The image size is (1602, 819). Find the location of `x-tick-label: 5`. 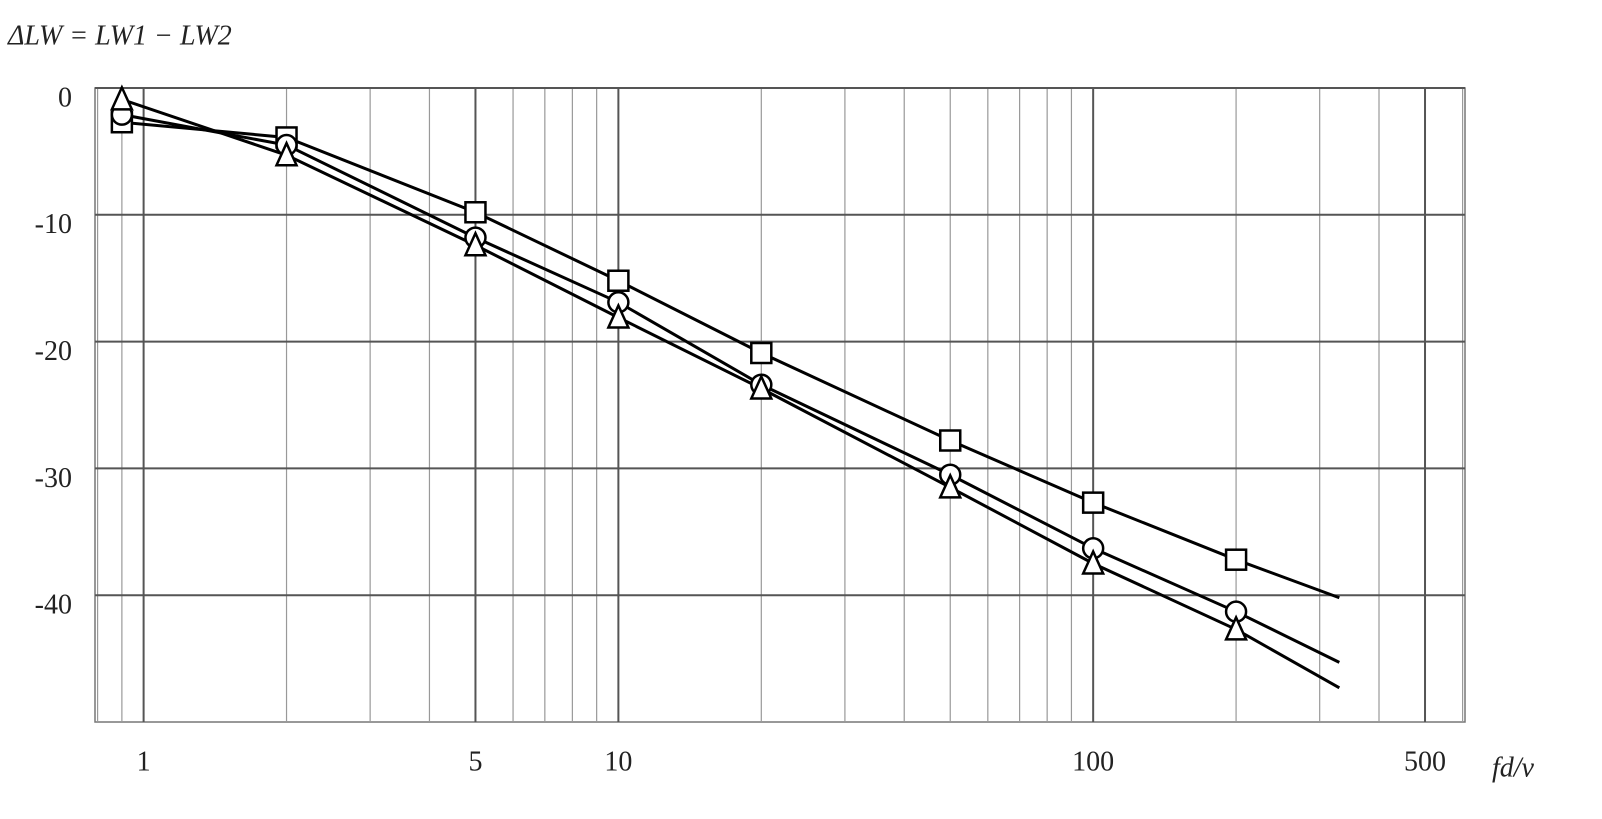

x-tick-label: 5 is located at coordinates (475, 761).